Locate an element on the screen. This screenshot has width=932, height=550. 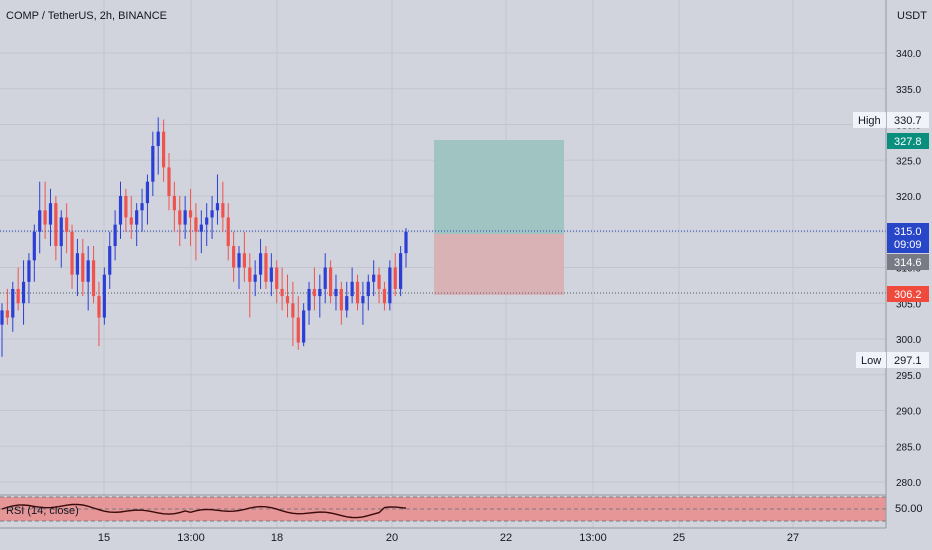
long-position-tool is located at coordinates (499, 217).